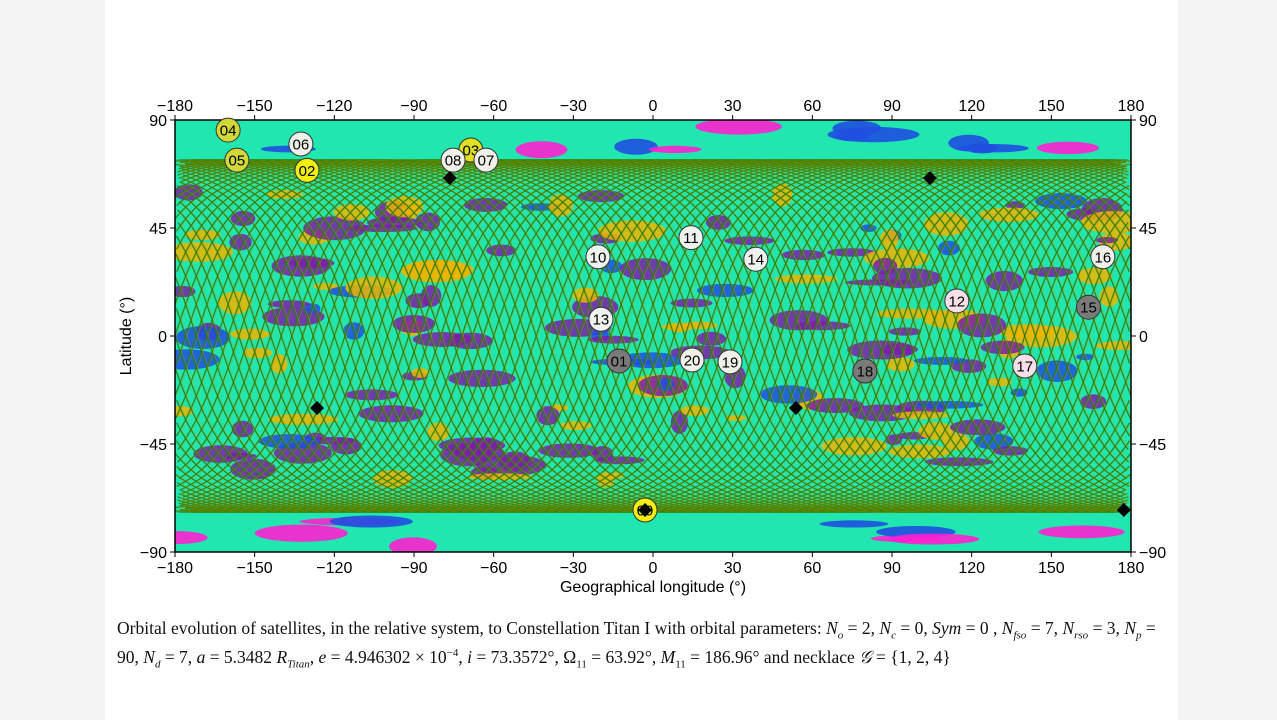 The image size is (1277, 720). I want to click on y-tick-label-right: 45, so click(1148, 229).